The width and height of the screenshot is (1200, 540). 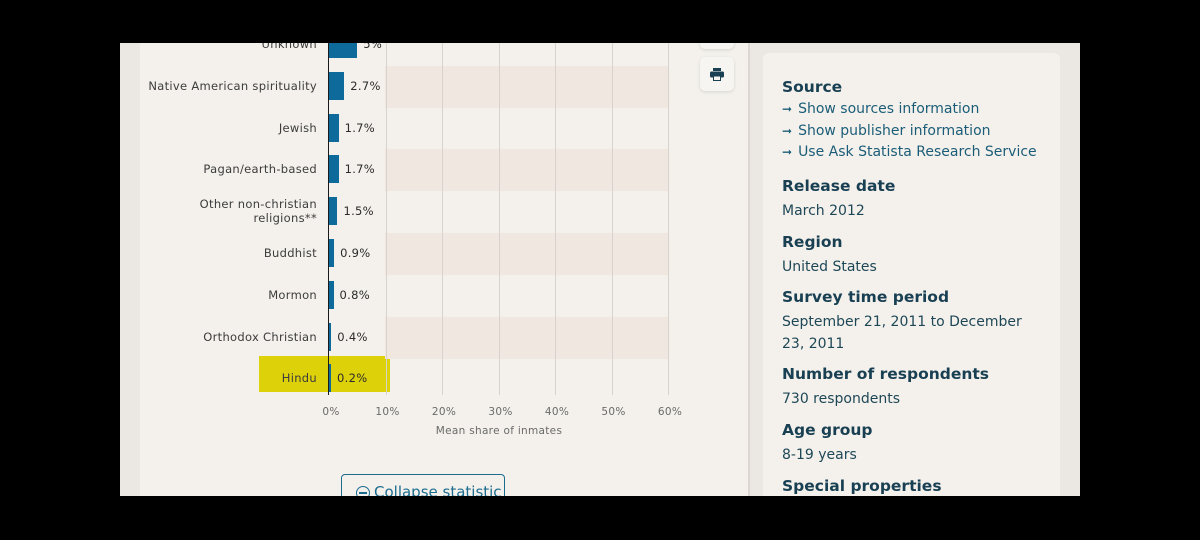 I want to click on x-tick-label: 40%, so click(x=557, y=412).